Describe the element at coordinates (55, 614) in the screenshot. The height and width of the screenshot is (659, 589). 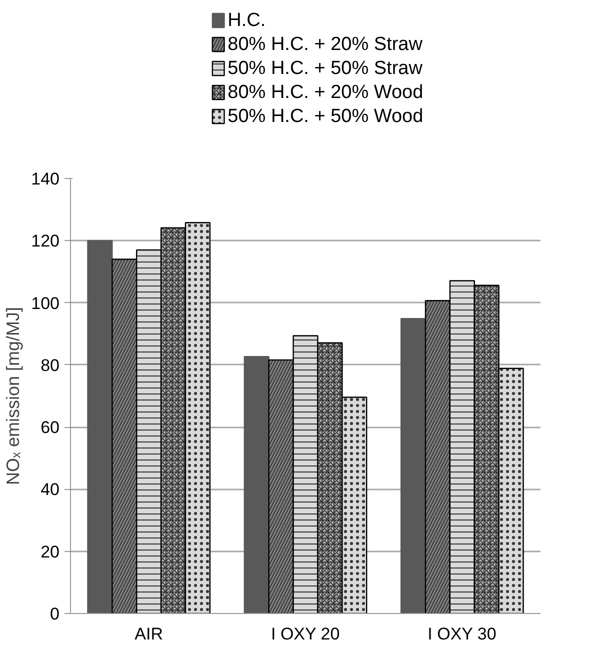
I see `y-tick-label: 0` at that location.